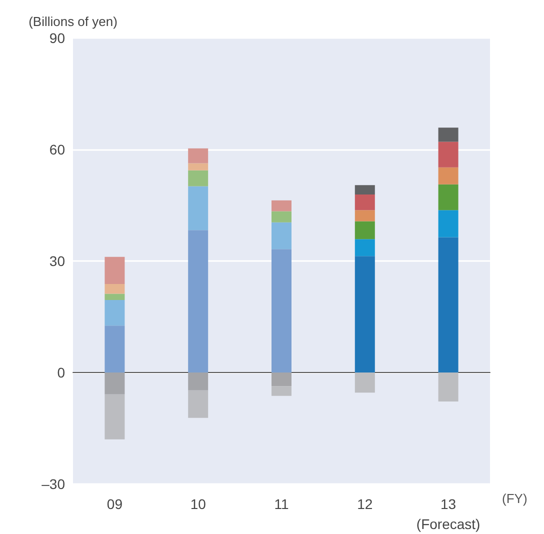  What do you see at coordinates (61, 372) in the screenshot?
I see `y-tick-label: 0` at bounding box center [61, 372].